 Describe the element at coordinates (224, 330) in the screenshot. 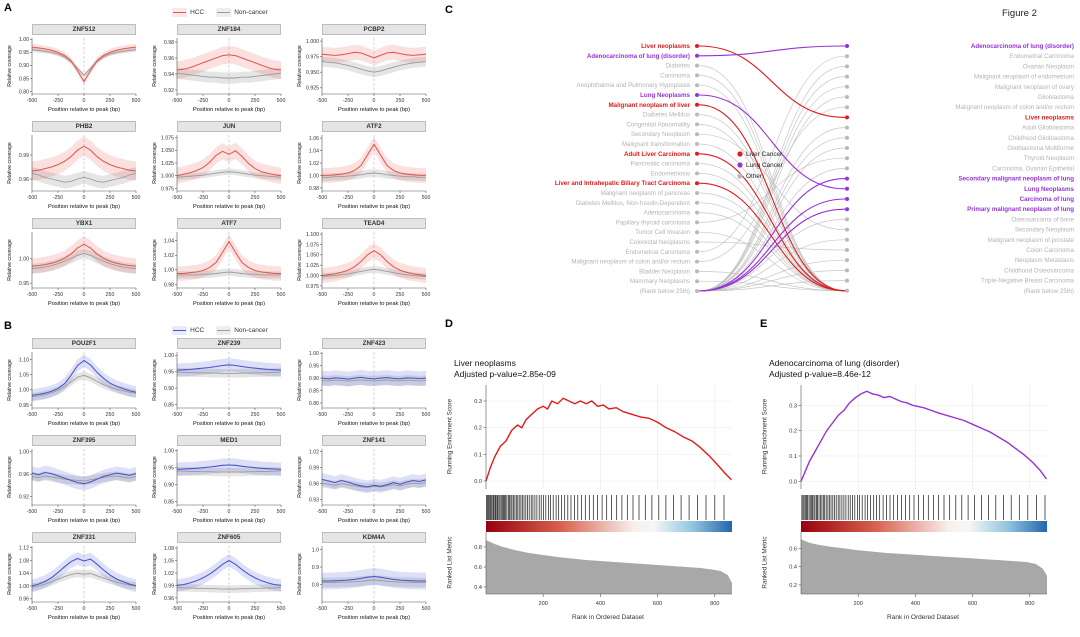

I see `noncancer-line-swatch` at that location.